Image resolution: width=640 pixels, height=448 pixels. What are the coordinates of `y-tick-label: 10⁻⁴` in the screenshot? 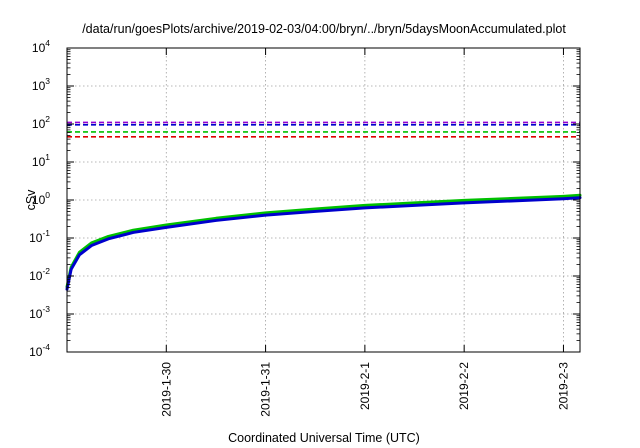 It's located at (39, 350).